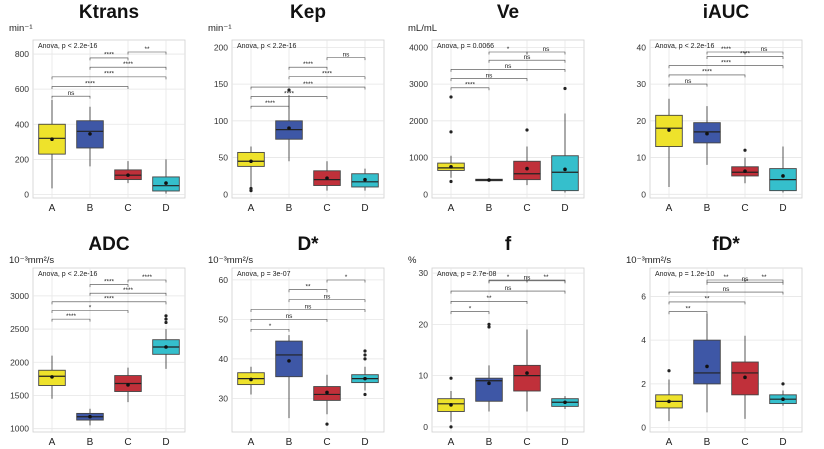 The image size is (824, 449). I want to click on significance-label-BD: ****, so click(128, 64).